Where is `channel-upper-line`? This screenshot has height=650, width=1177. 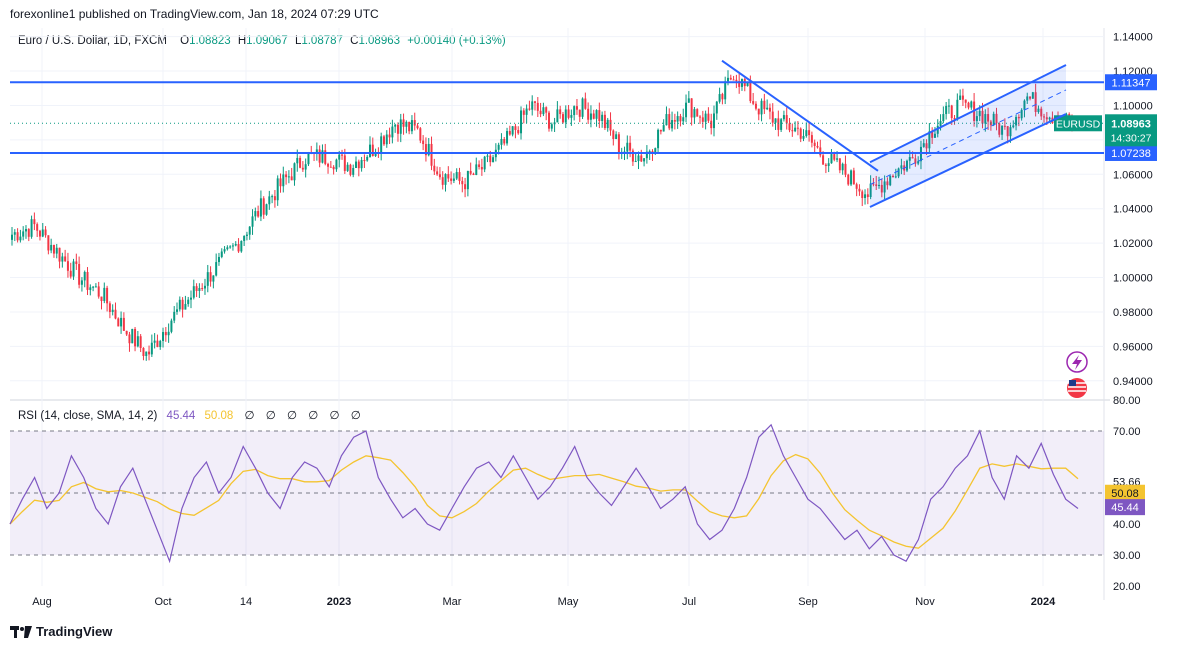
channel-upper-line is located at coordinates (968, 114).